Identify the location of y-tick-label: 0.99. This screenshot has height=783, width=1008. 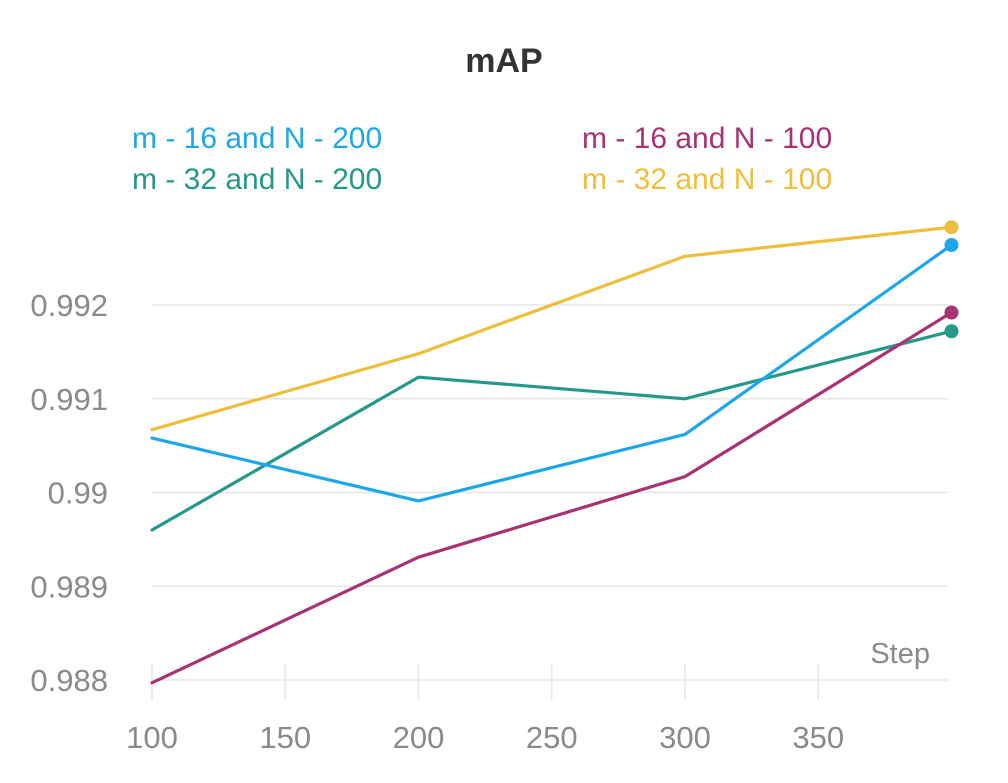
(78, 493).